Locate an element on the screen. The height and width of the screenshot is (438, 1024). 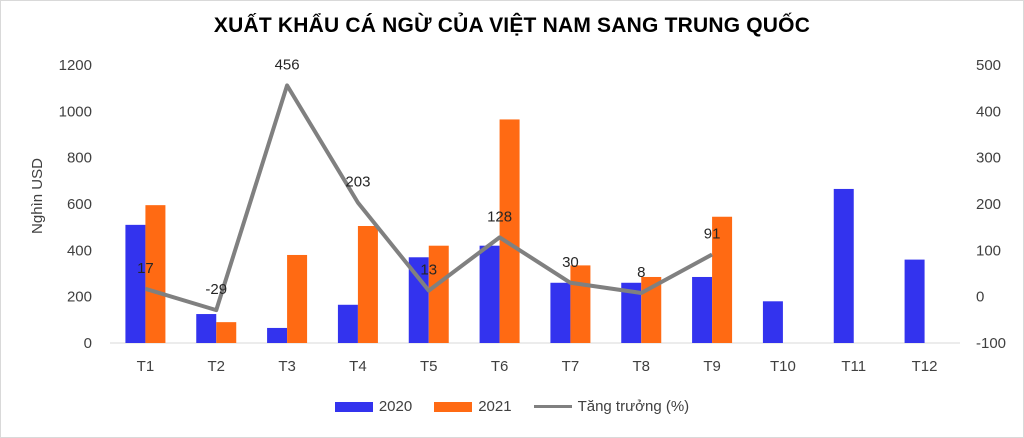
bar-2020-T7 is located at coordinates (560, 312).